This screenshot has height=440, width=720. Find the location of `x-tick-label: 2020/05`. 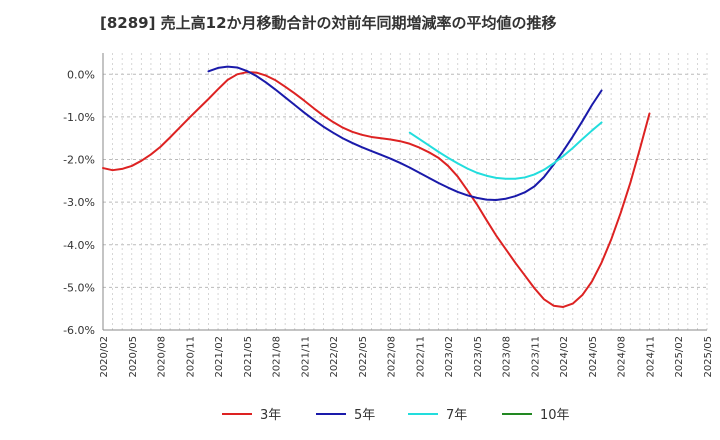

x-tick-label: 2020/05 is located at coordinates (133, 357).